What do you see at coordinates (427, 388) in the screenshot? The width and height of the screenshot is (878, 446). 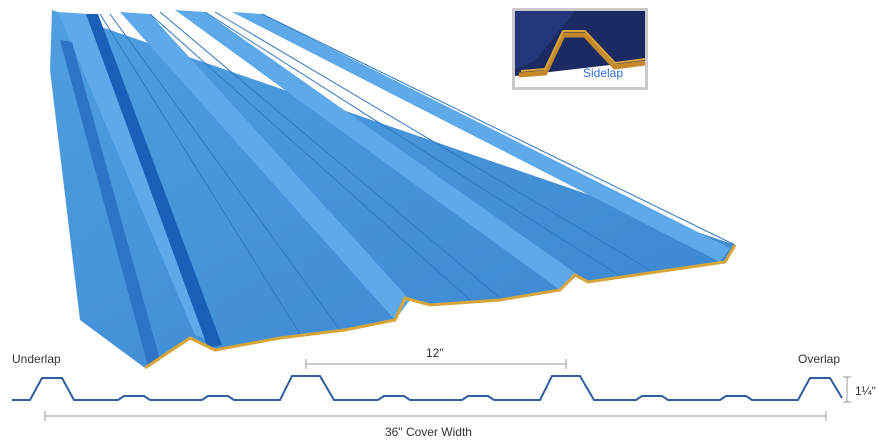 I see `panel-profile-line` at bounding box center [427, 388].